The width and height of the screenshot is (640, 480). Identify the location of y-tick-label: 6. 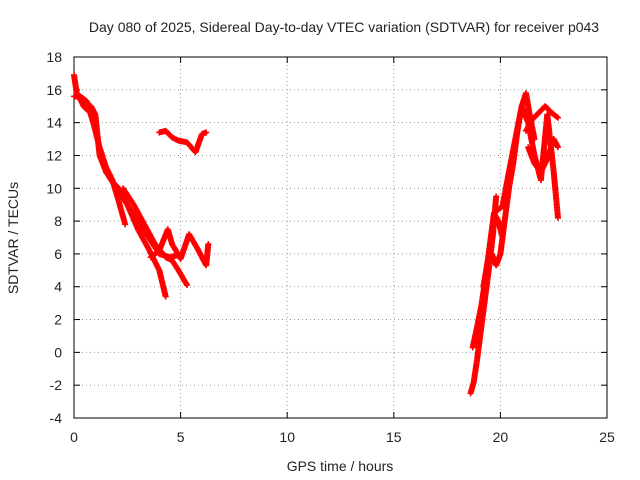
(58, 254).